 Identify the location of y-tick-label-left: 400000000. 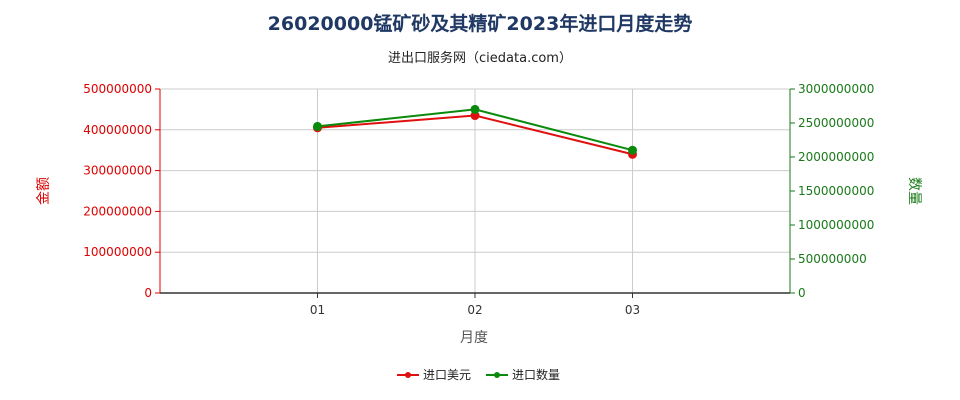
(117, 130).